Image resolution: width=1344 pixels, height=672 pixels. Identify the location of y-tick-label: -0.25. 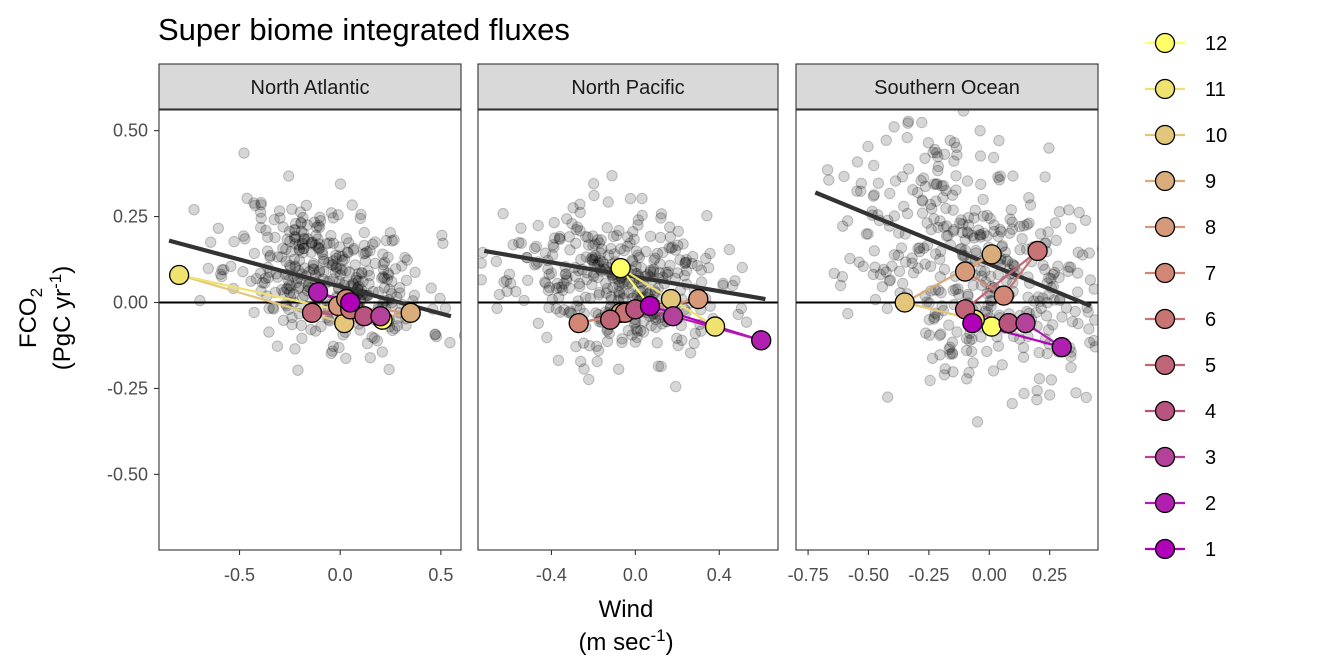
(127, 388).